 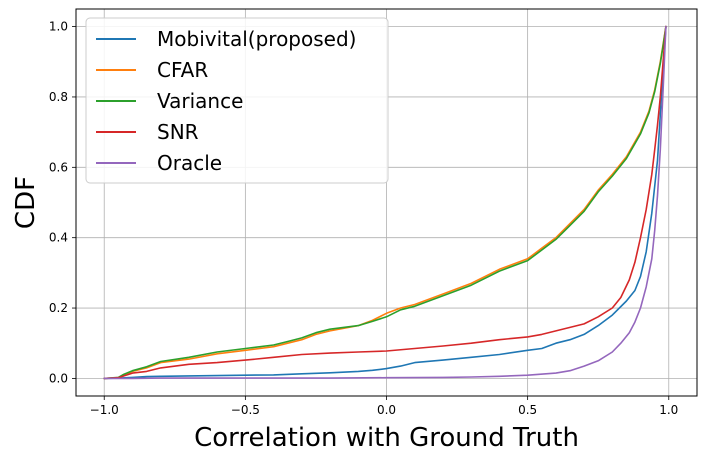 I want to click on x-tick-label: 0.5, so click(x=527, y=410).